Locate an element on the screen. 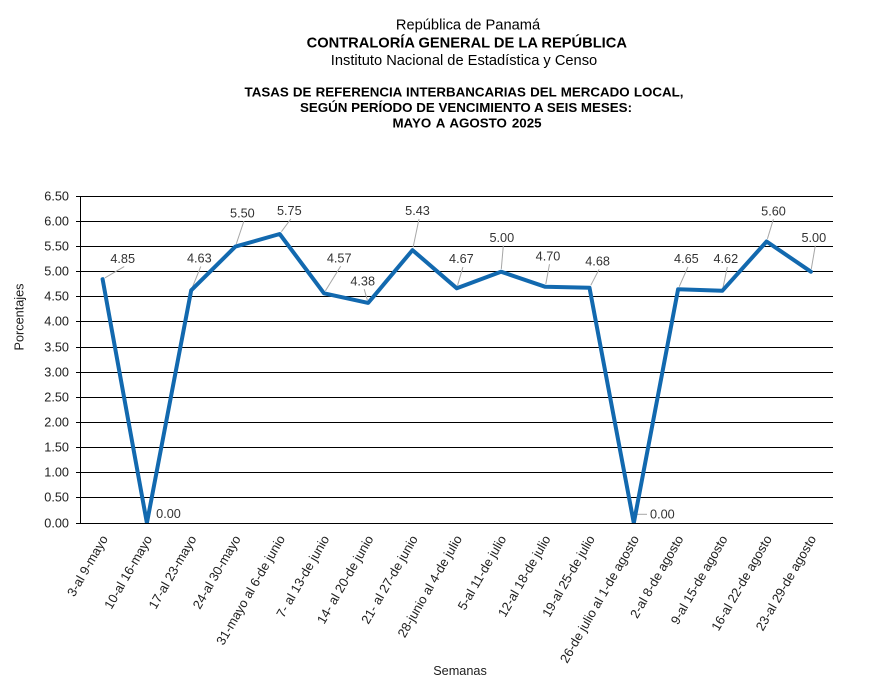 The height and width of the screenshot is (685, 879). svg-text: 4.00 is located at coordinates (56, 321).